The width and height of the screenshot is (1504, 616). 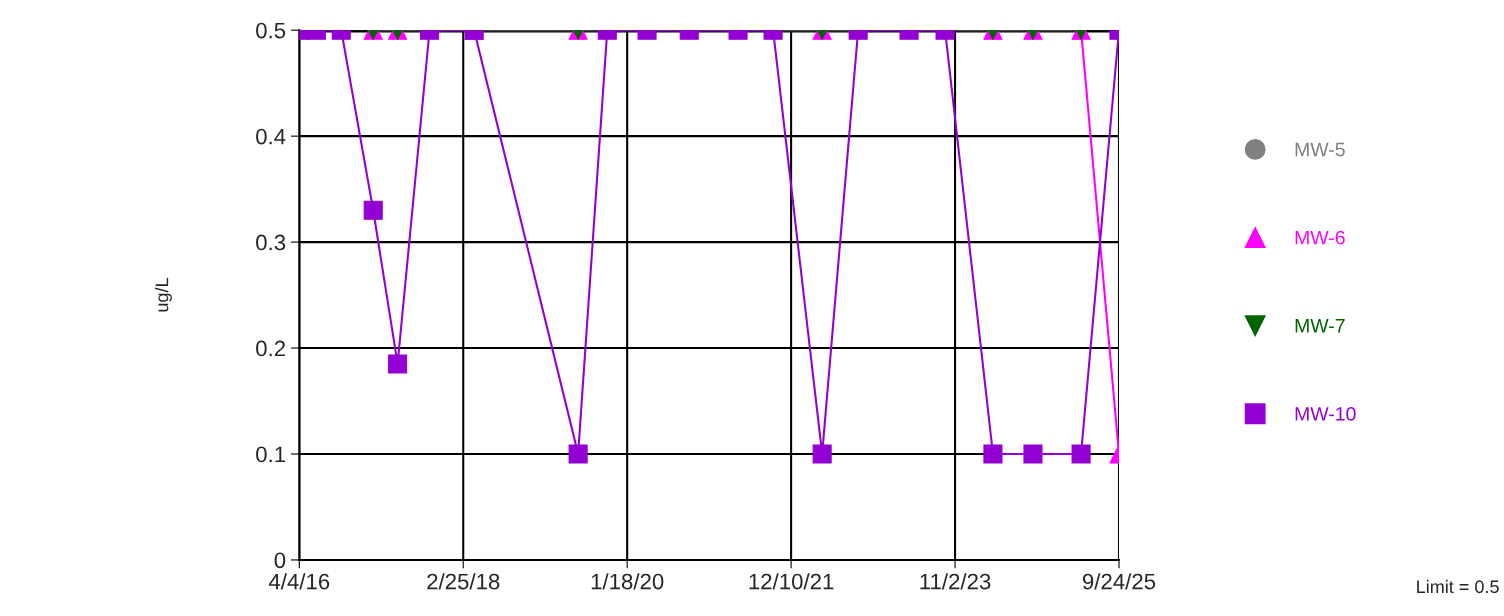 I want to click on x-tick-label: 1/18/20, so click(x=627, y=581).